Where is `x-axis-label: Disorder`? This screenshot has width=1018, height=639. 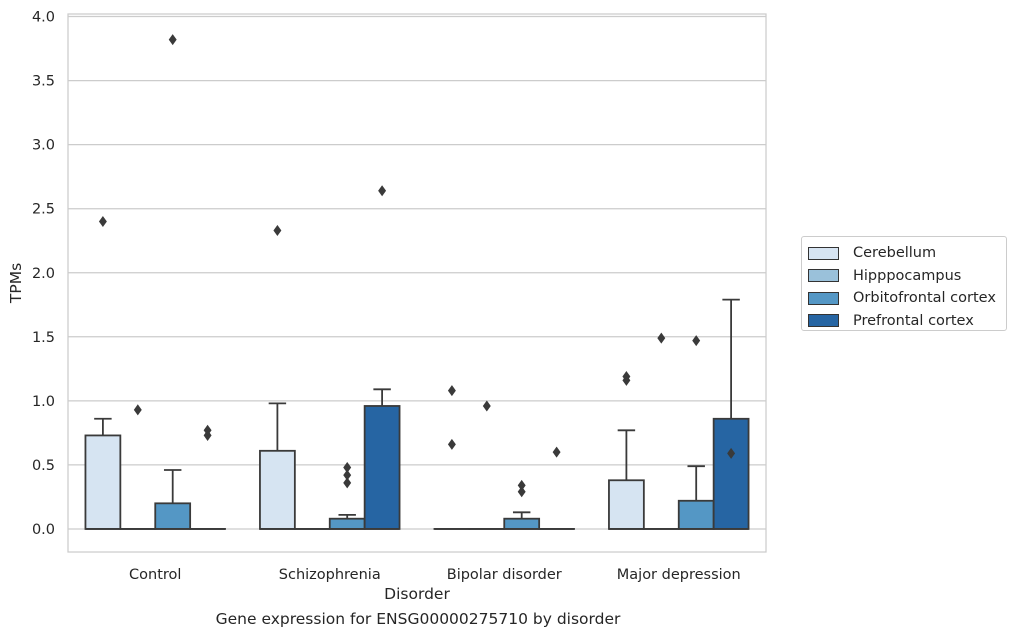
x-axis-label: Disorder is located at coordinates (417, 594).